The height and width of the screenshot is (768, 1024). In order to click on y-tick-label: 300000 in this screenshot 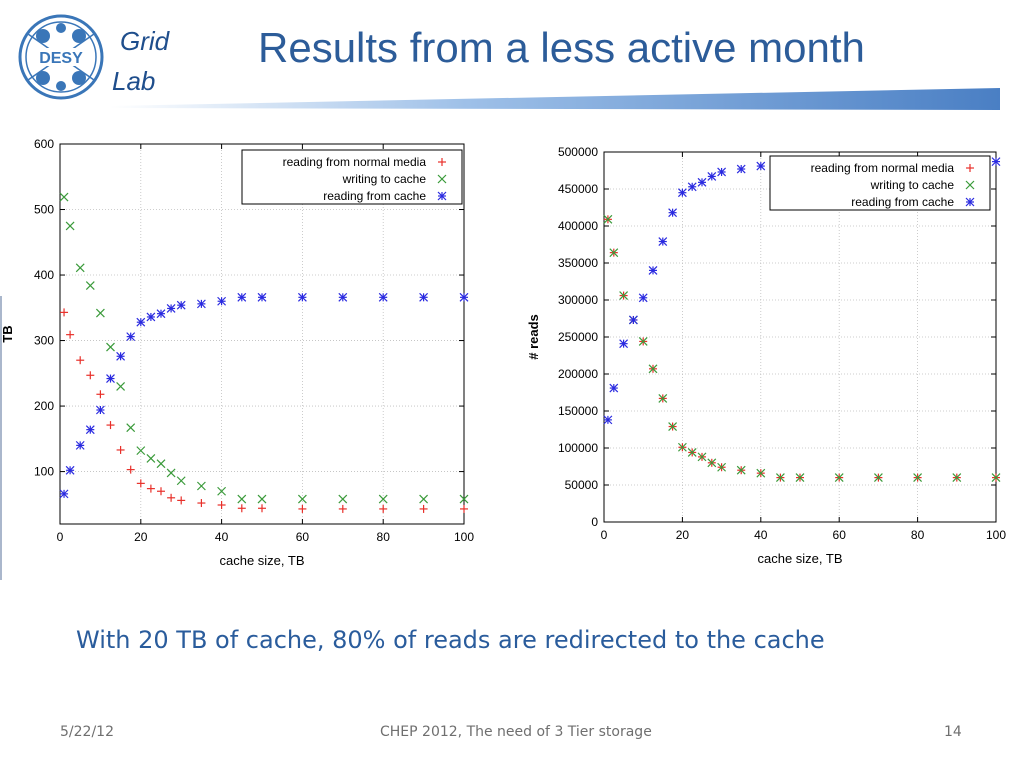, I will do `click(578, 300)`.